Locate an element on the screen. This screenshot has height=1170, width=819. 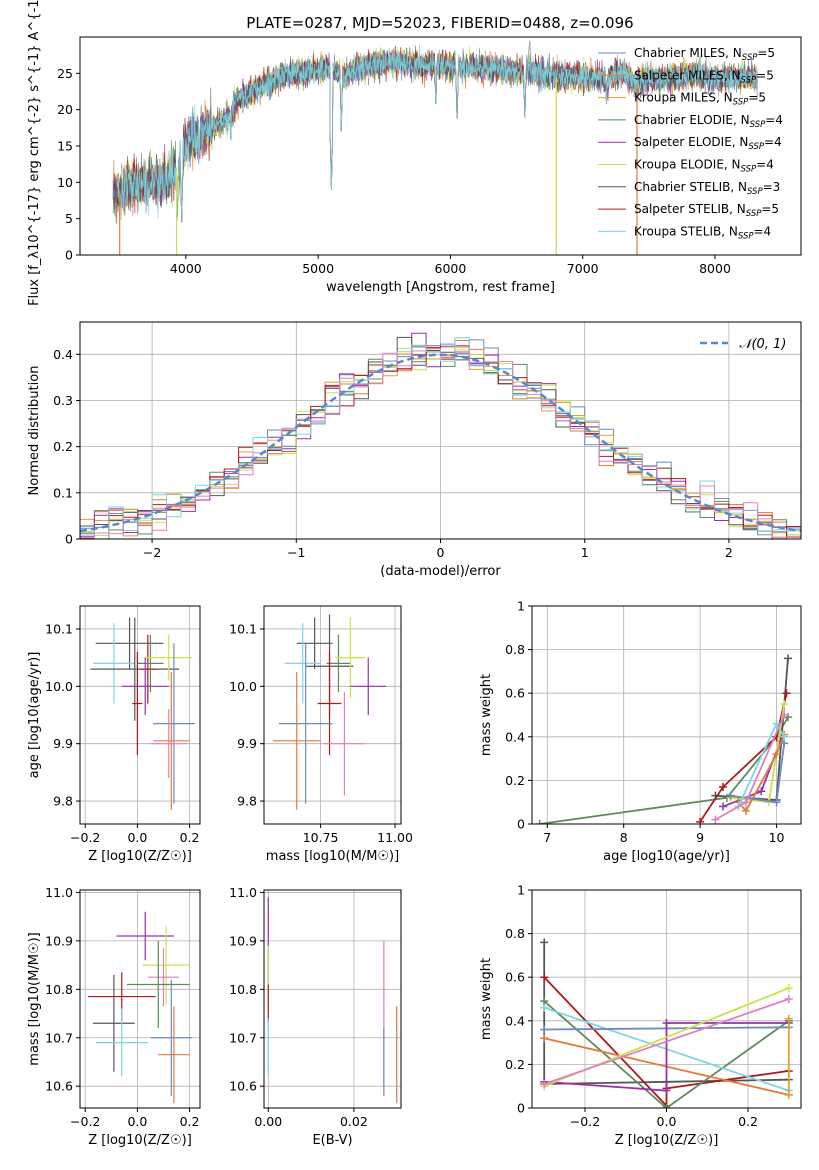
errorbars is located at coordinates (140, 1007).